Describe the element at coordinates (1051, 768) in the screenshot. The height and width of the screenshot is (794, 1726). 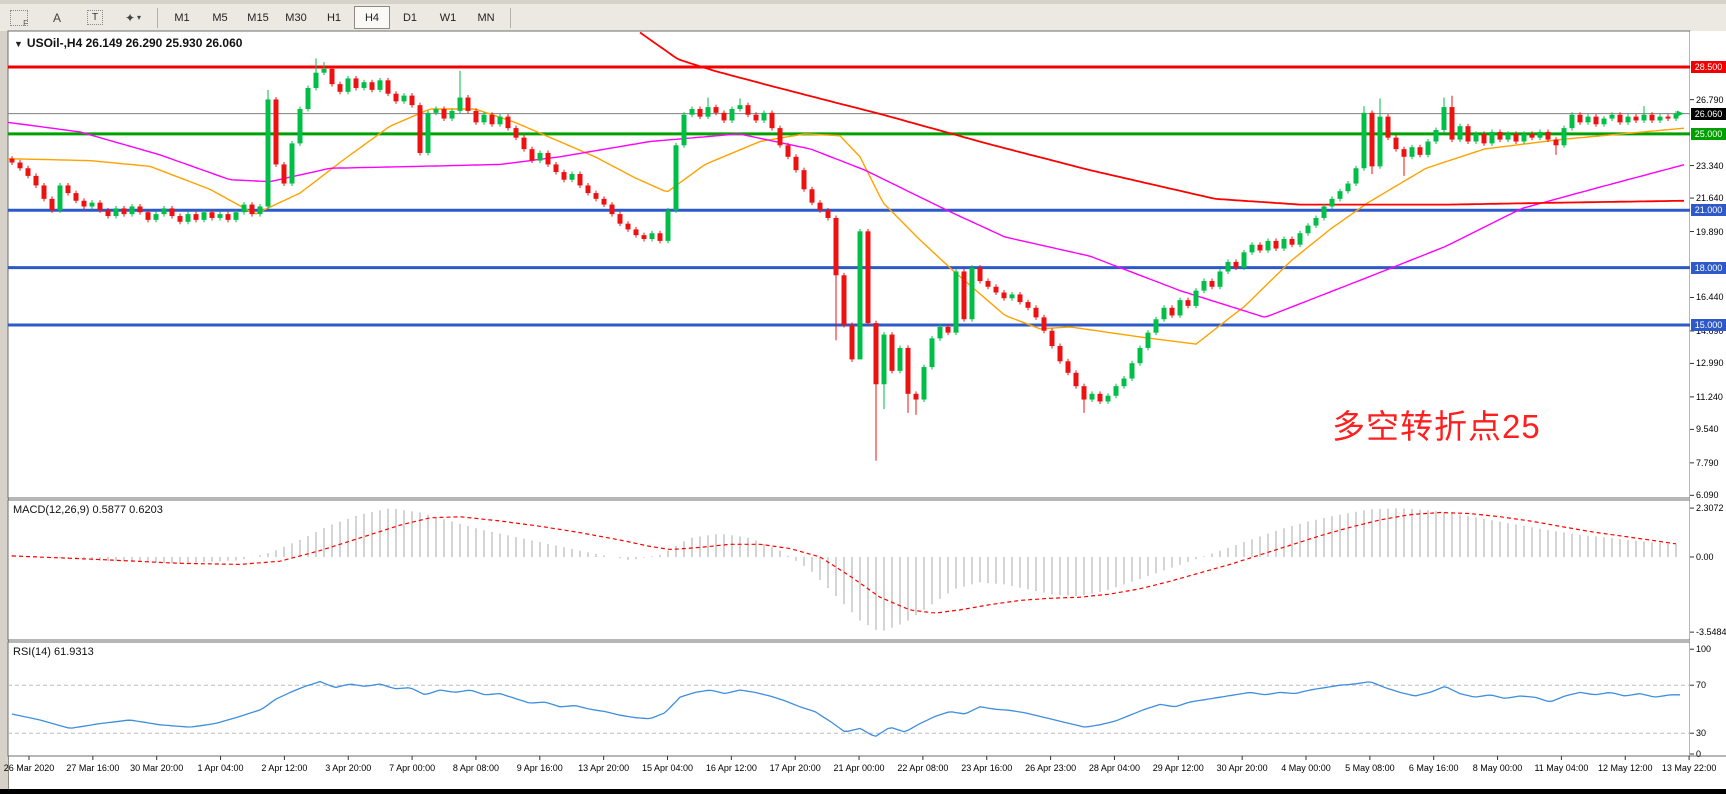
I see `time-axis-label: 26 Apr 23:00` at that location.